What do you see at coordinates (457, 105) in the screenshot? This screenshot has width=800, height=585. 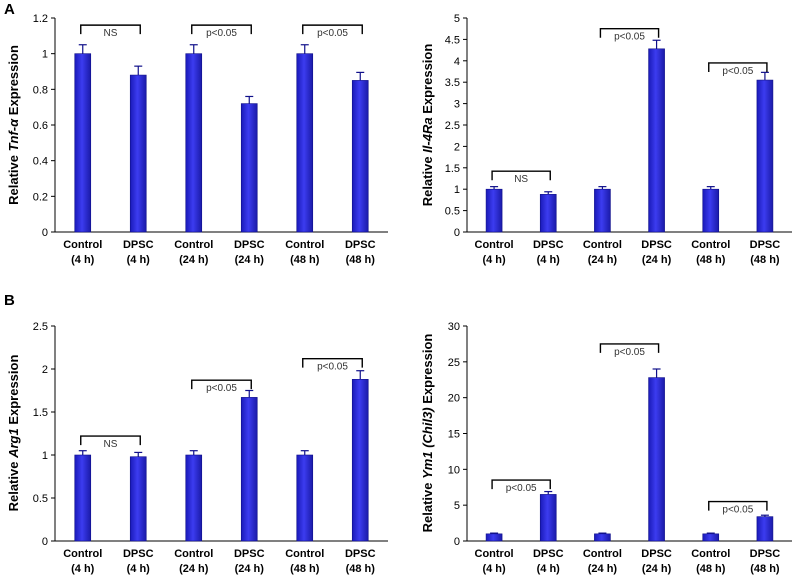 I see `y-tick-label: 3` at bounding box center [457, 105].